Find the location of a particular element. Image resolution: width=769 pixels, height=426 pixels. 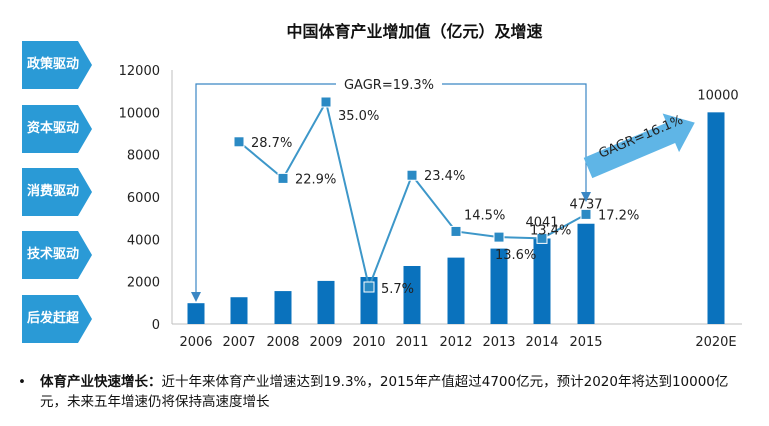

growth-label: 22.9% is located at coordinates (315, 179).